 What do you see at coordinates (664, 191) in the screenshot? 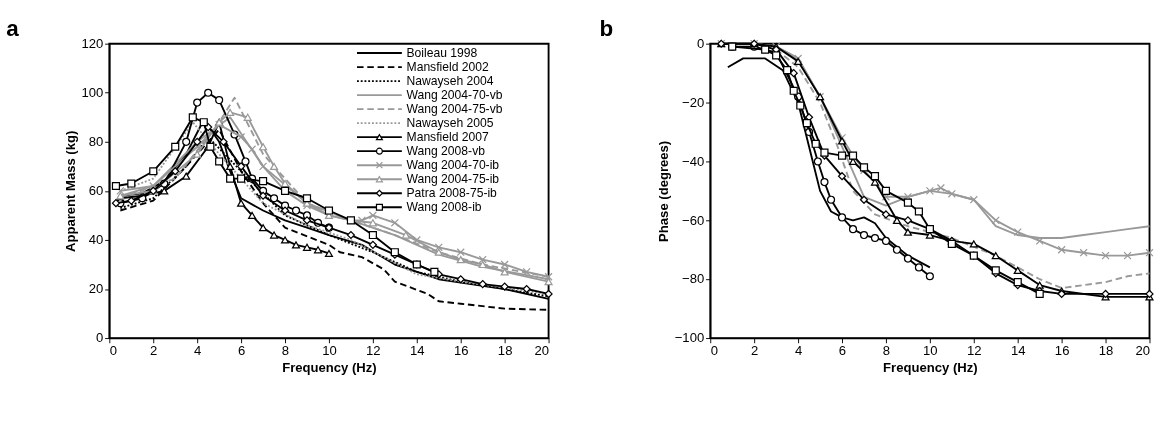
I see `y-axis-title: Phase (degrees)` at bounding box center [664, 191].